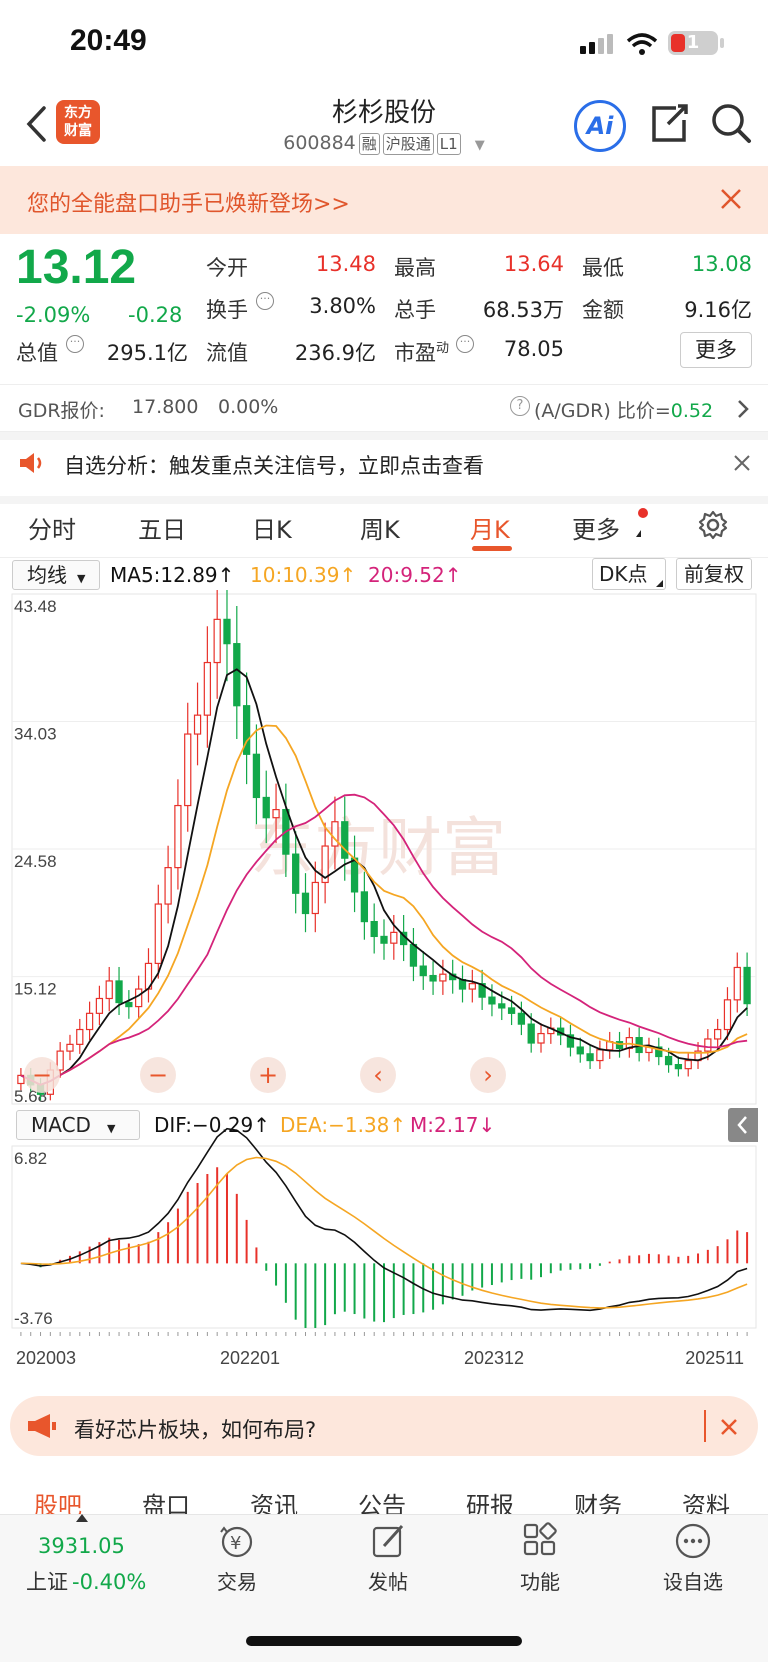 Image resolution: width=768 pixels, height=1662 pixels. Describe the element at coordinates (162, 530) in the screenshot. I see `tab-five-day: 五日` at that location.